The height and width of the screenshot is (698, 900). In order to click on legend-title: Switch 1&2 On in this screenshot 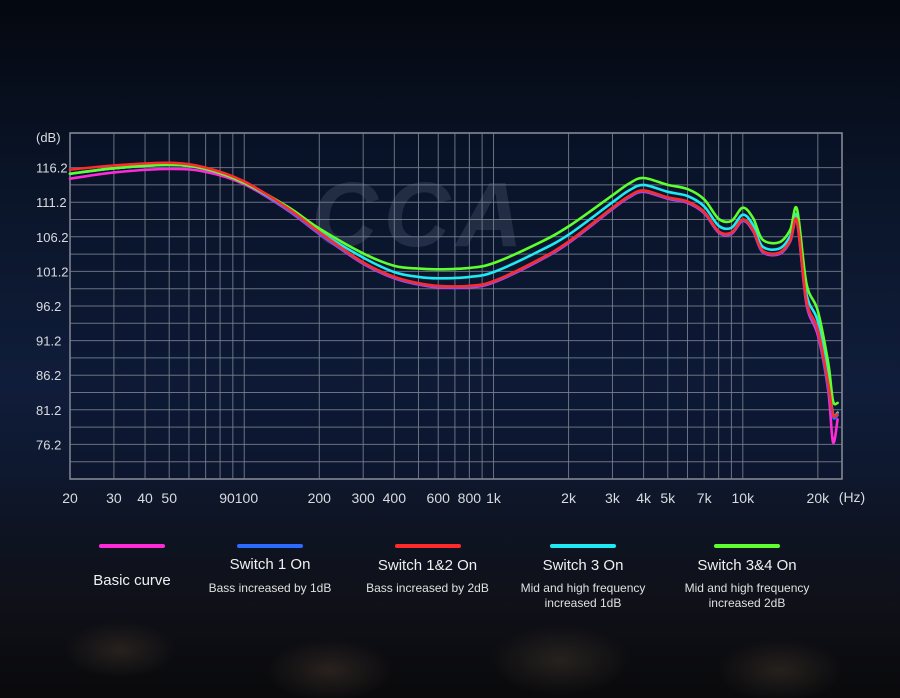, I will do `click(427, 565)`.